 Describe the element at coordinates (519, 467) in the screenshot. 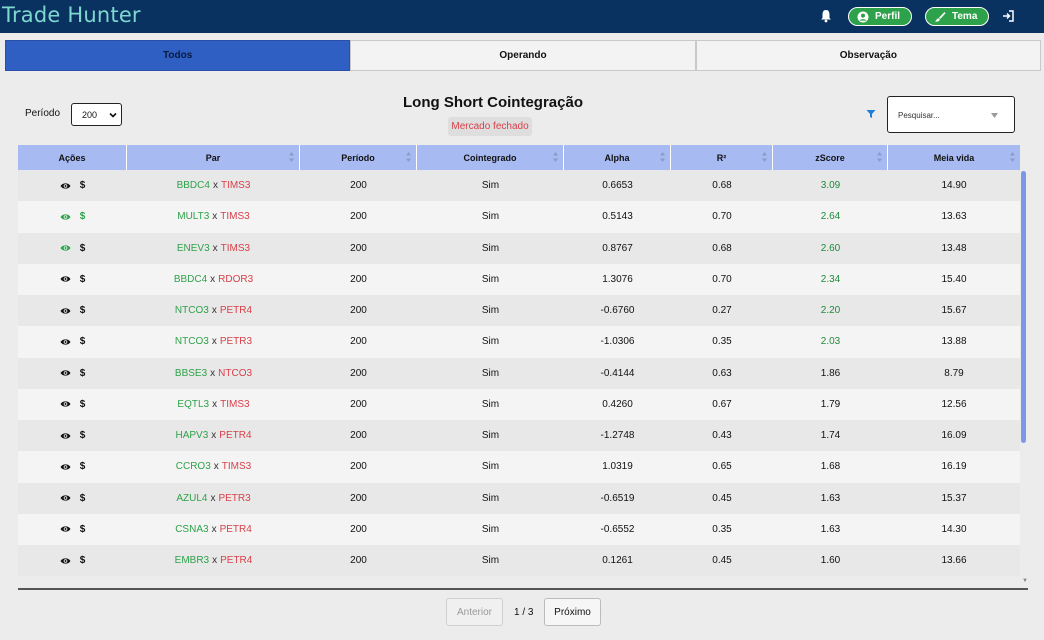

I see `table-row: $ CCRO3 x TIMS3 200 Sim 1.0319 0.65 1.68 16.19` at that location.